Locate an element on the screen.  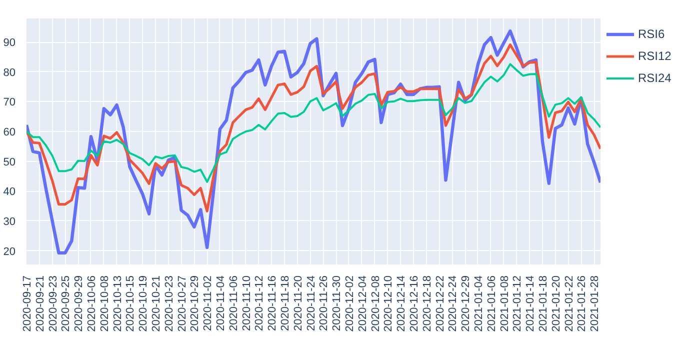
x-tick-label: 2020-11-16 is located at coordinates (272, 303).